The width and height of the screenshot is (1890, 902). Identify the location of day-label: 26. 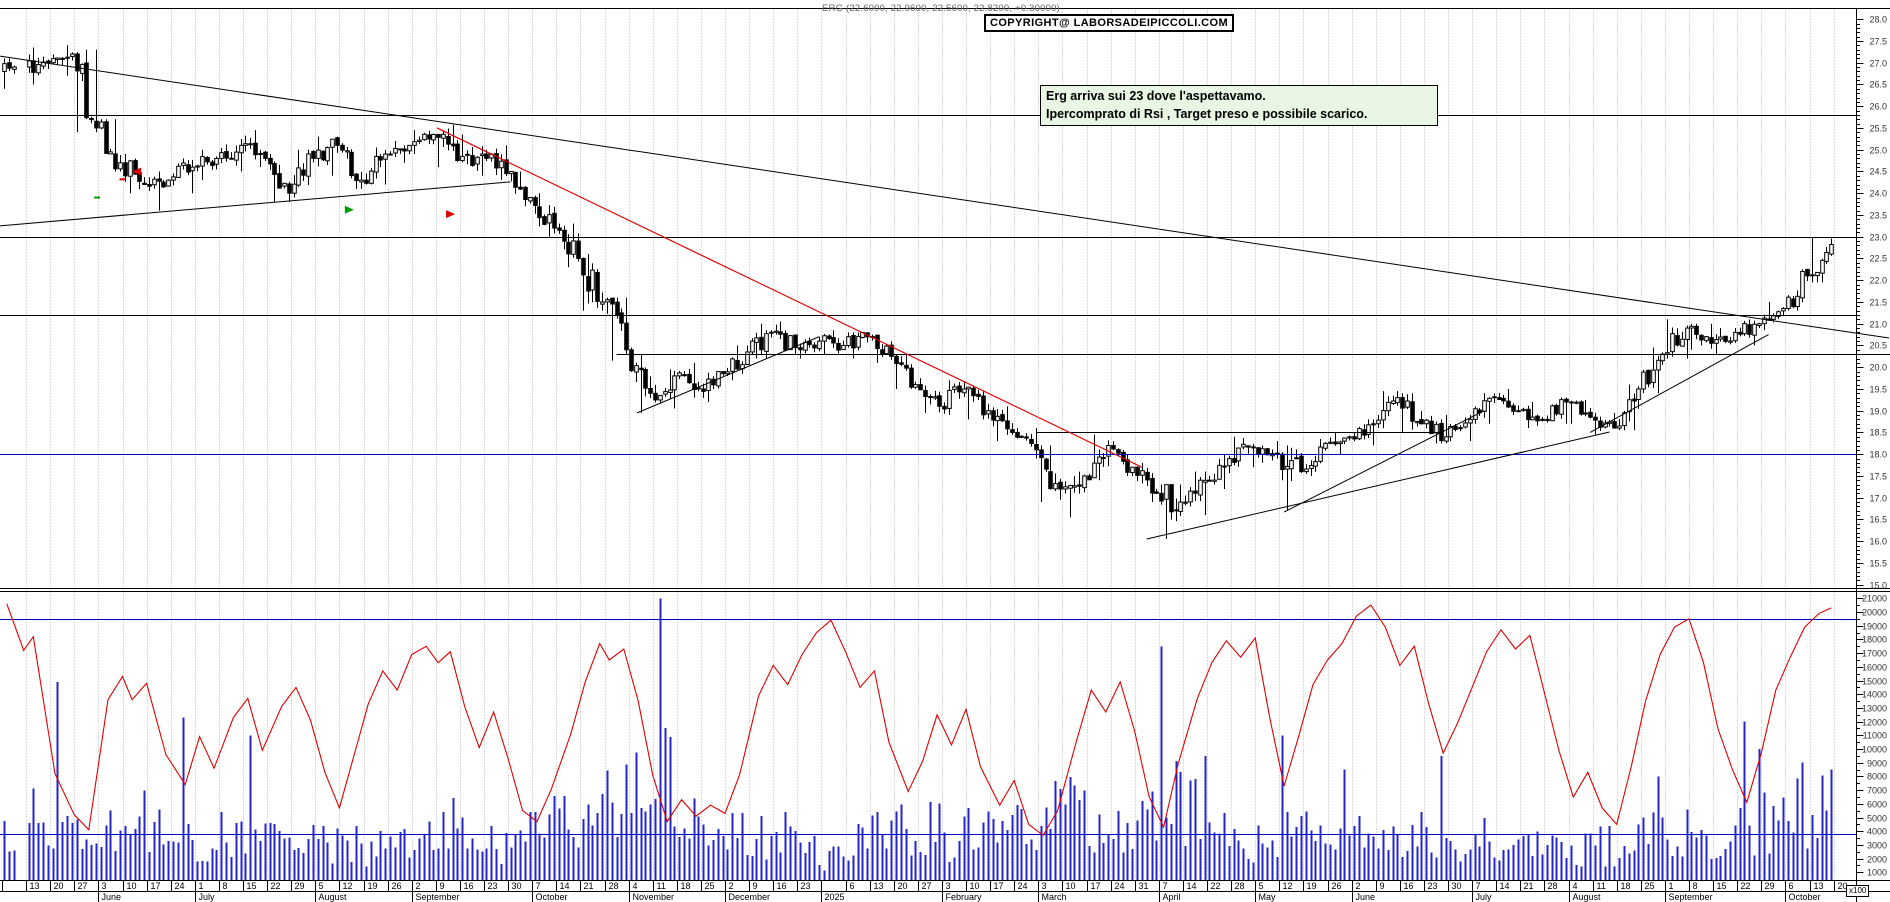
(1337, 886).